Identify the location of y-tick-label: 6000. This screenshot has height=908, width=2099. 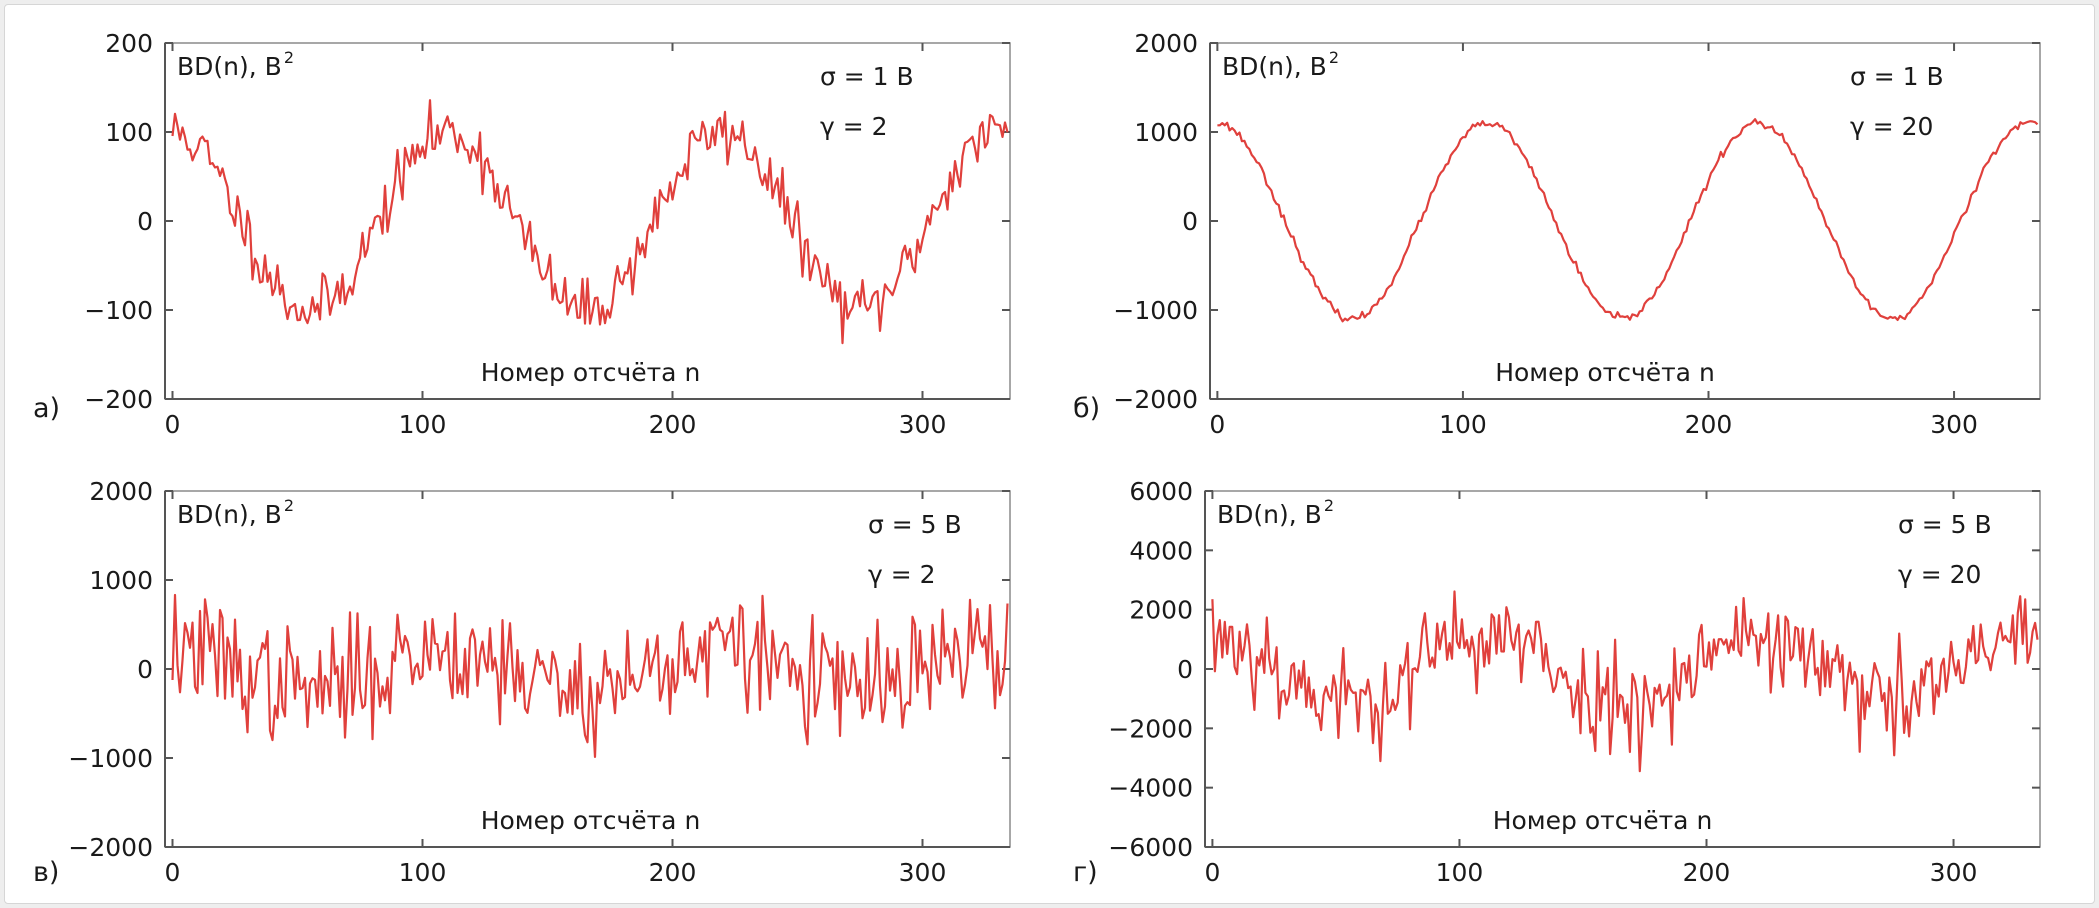
(1161, 491).